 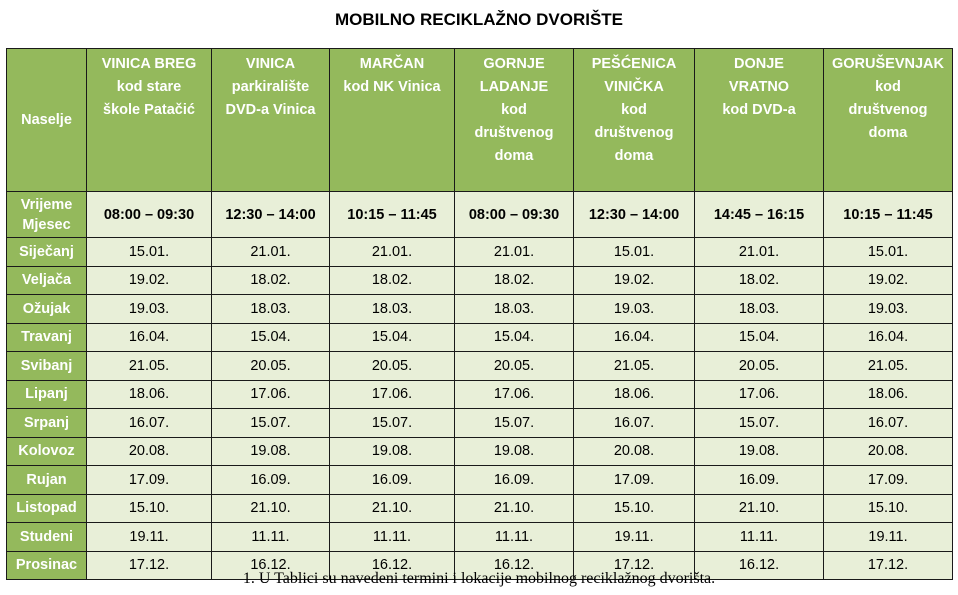 What do you see at coordinates (46, 480) in the screenshot?
I see `month-name: Rujan` at bounding box center [46, 480].